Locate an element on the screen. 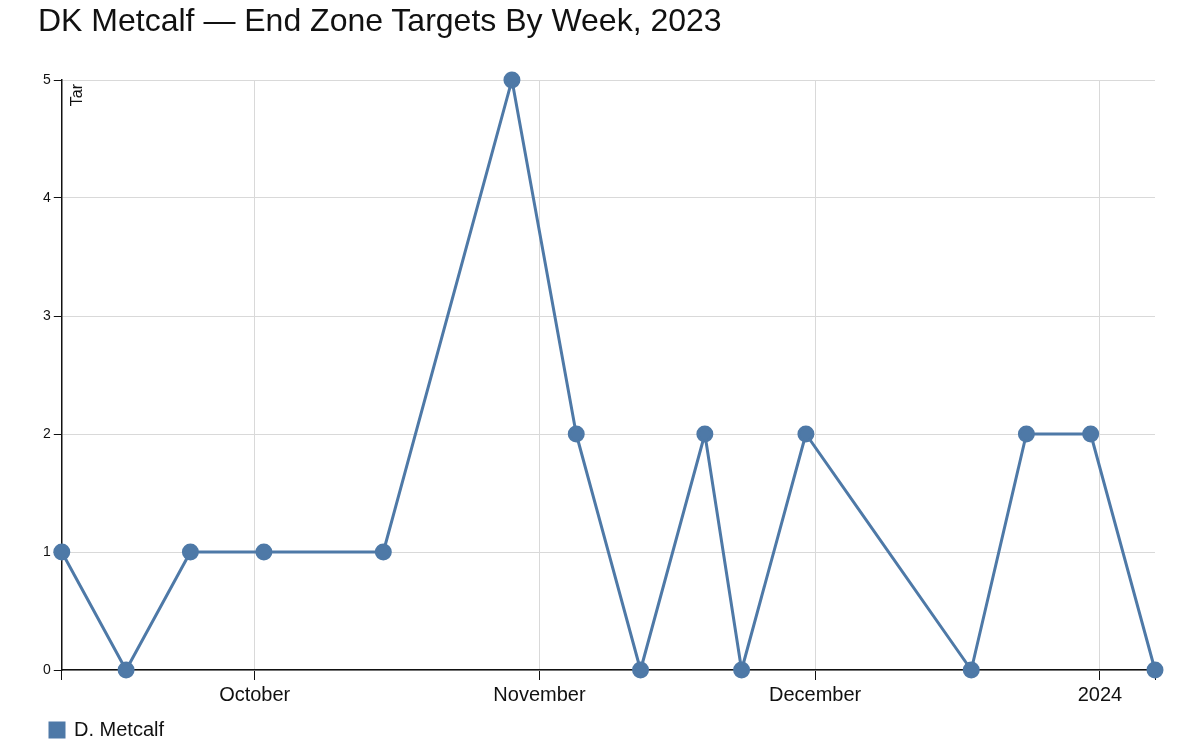  y-tick-label: 1 is located at coordinates (46, 550).